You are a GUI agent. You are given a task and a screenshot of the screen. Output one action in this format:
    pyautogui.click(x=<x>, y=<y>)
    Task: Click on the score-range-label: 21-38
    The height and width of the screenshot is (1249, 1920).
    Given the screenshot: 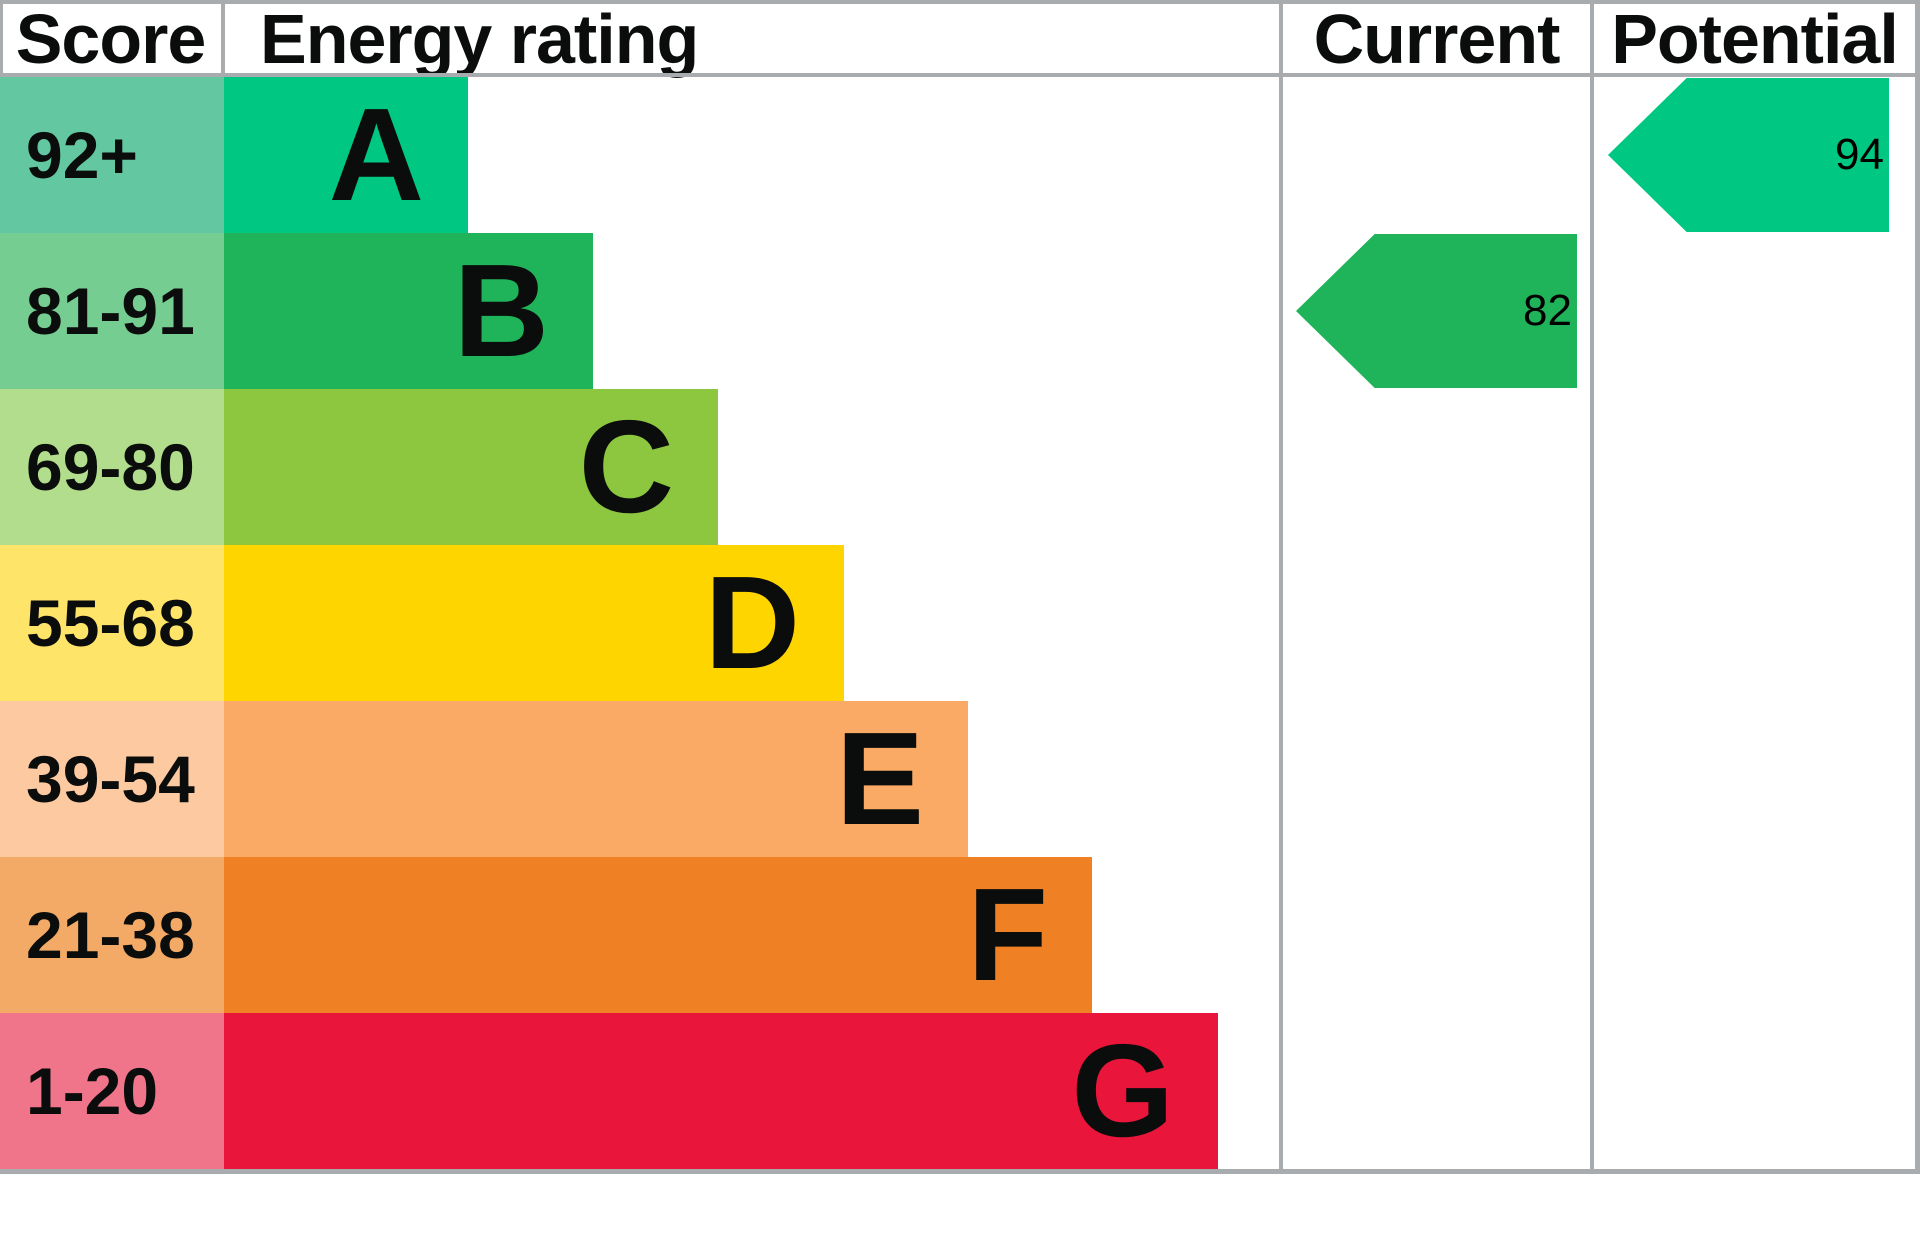 What is the action you would take?
    pyautogui.click(x=110, y=935)
    